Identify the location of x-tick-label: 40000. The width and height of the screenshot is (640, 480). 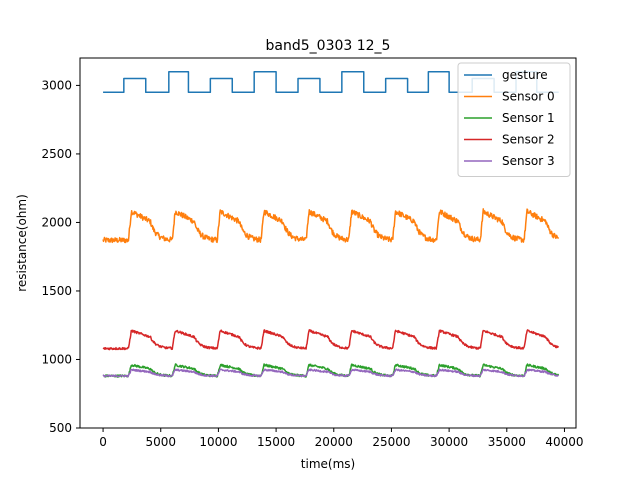
(564, 442).